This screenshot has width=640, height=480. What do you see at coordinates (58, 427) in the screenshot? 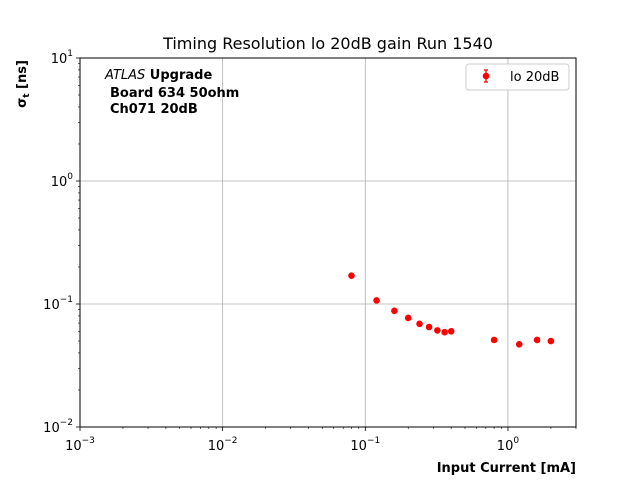
I see `y-tick-label: 10⁻²` at bounding box center [58, 427].